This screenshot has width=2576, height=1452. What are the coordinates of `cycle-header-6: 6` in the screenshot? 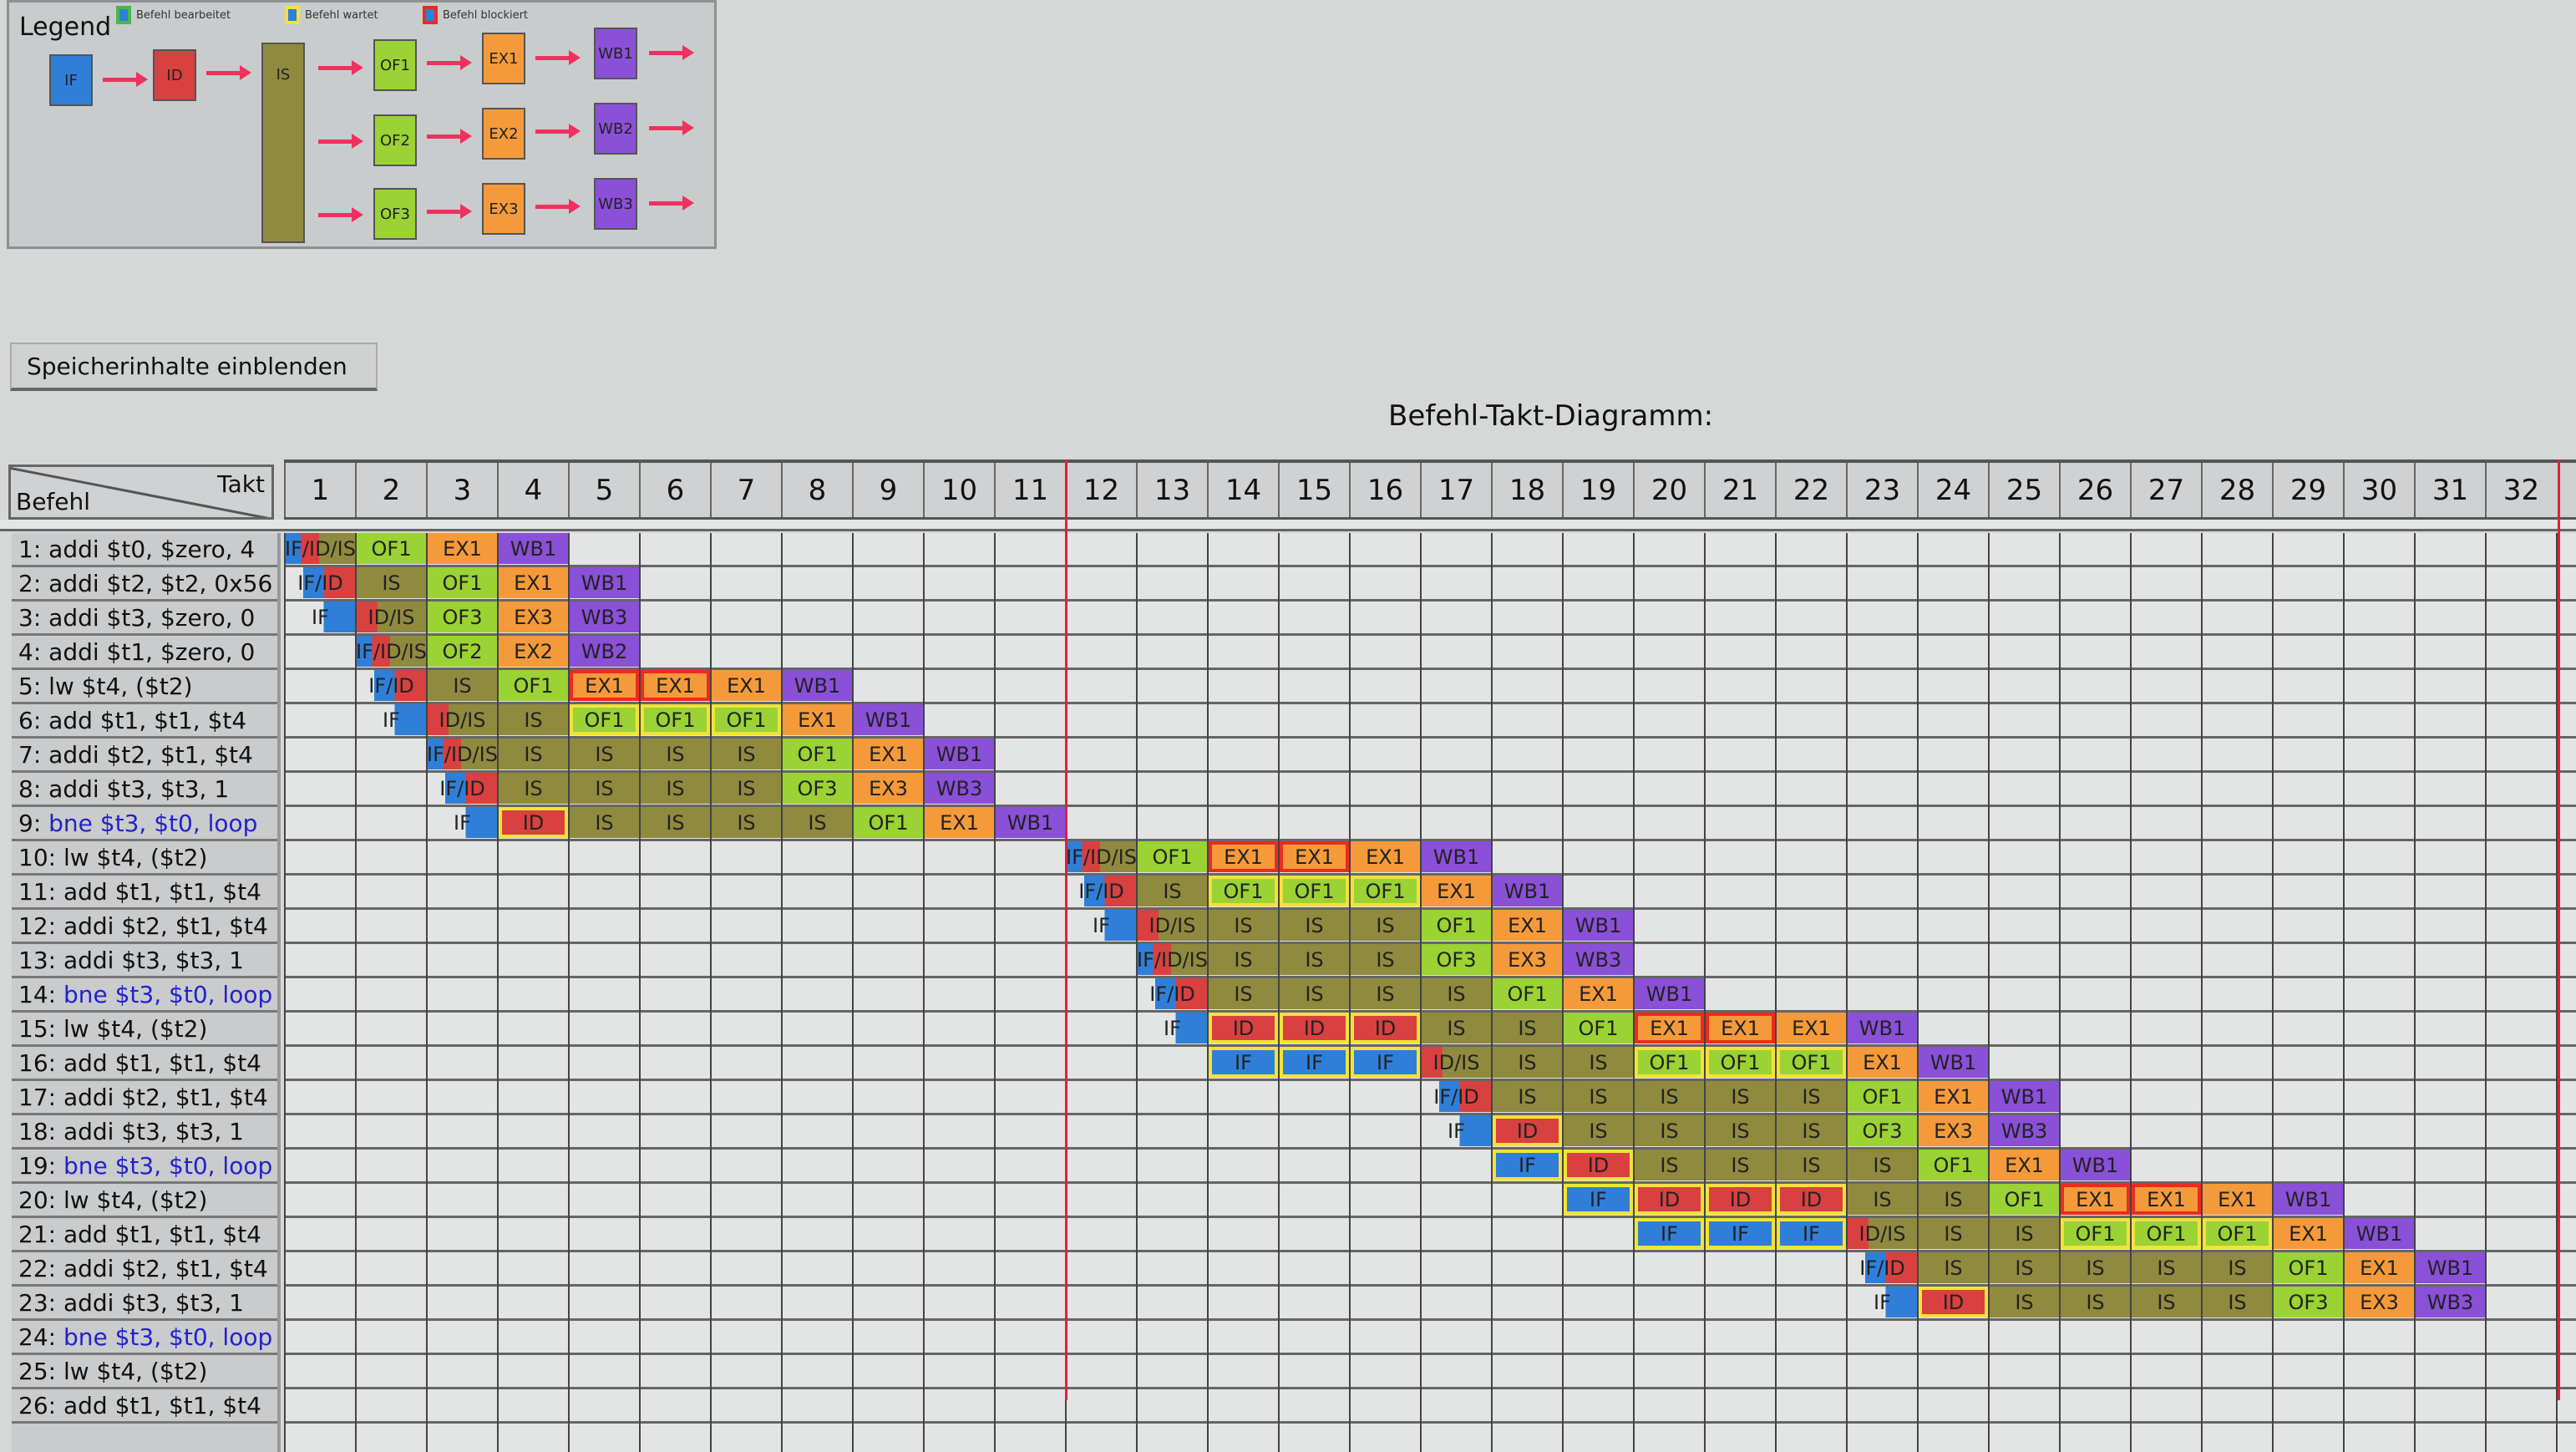 It's located at (674, 490).